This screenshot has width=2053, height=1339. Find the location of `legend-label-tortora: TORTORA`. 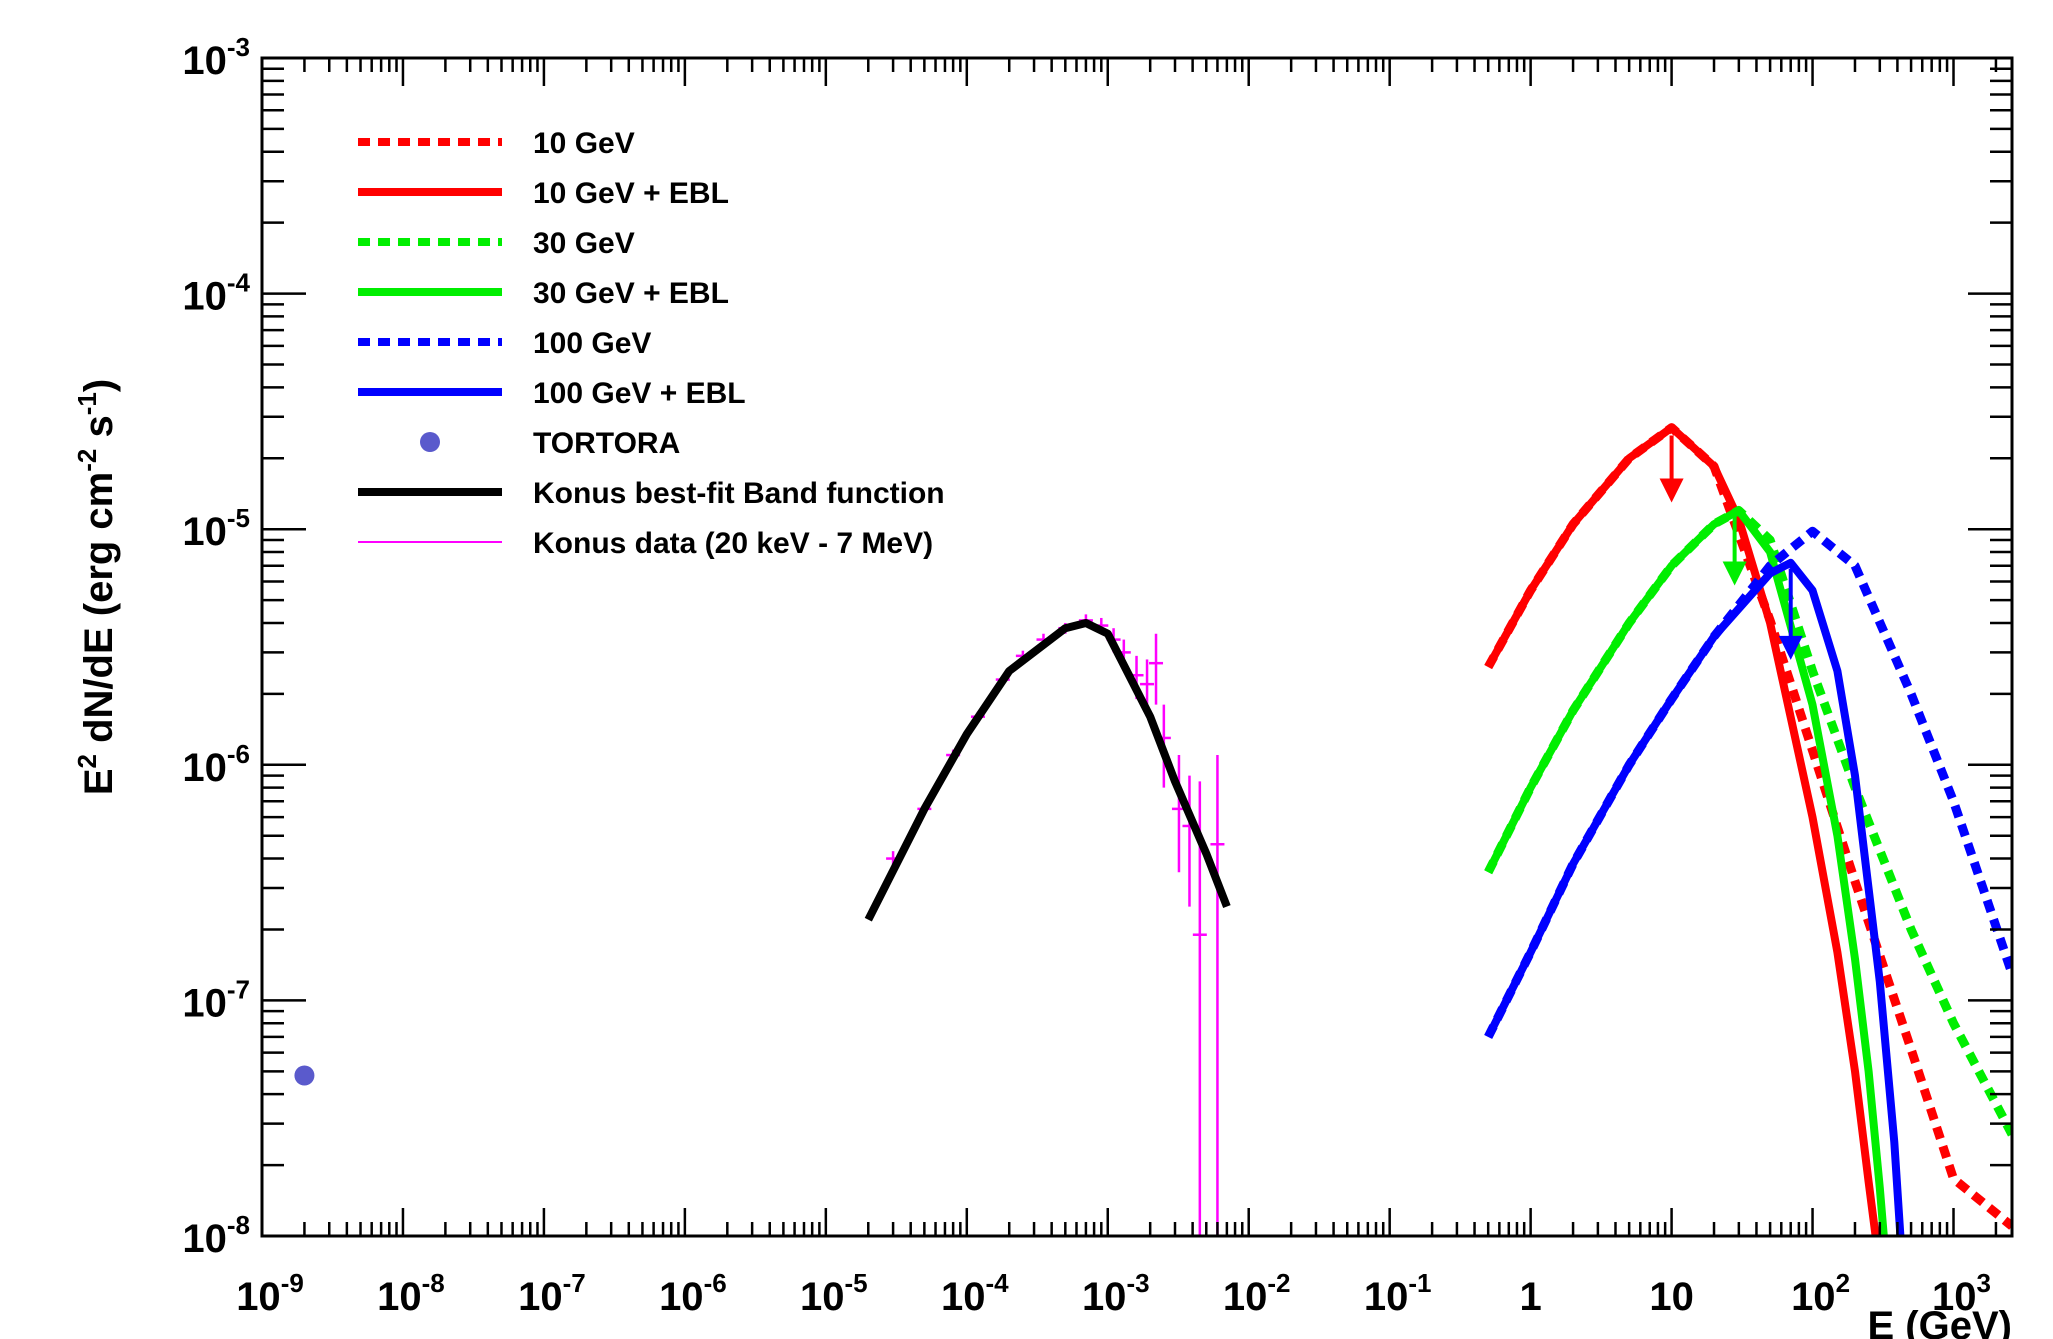

legend-label-tortora: TORTORA is located at coordinates (606, 443).